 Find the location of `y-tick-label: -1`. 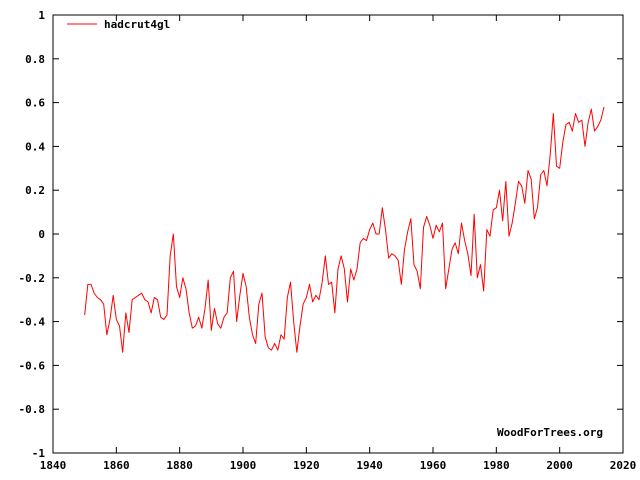

y-tick-label: -1 is located at coordinates (39, 453).